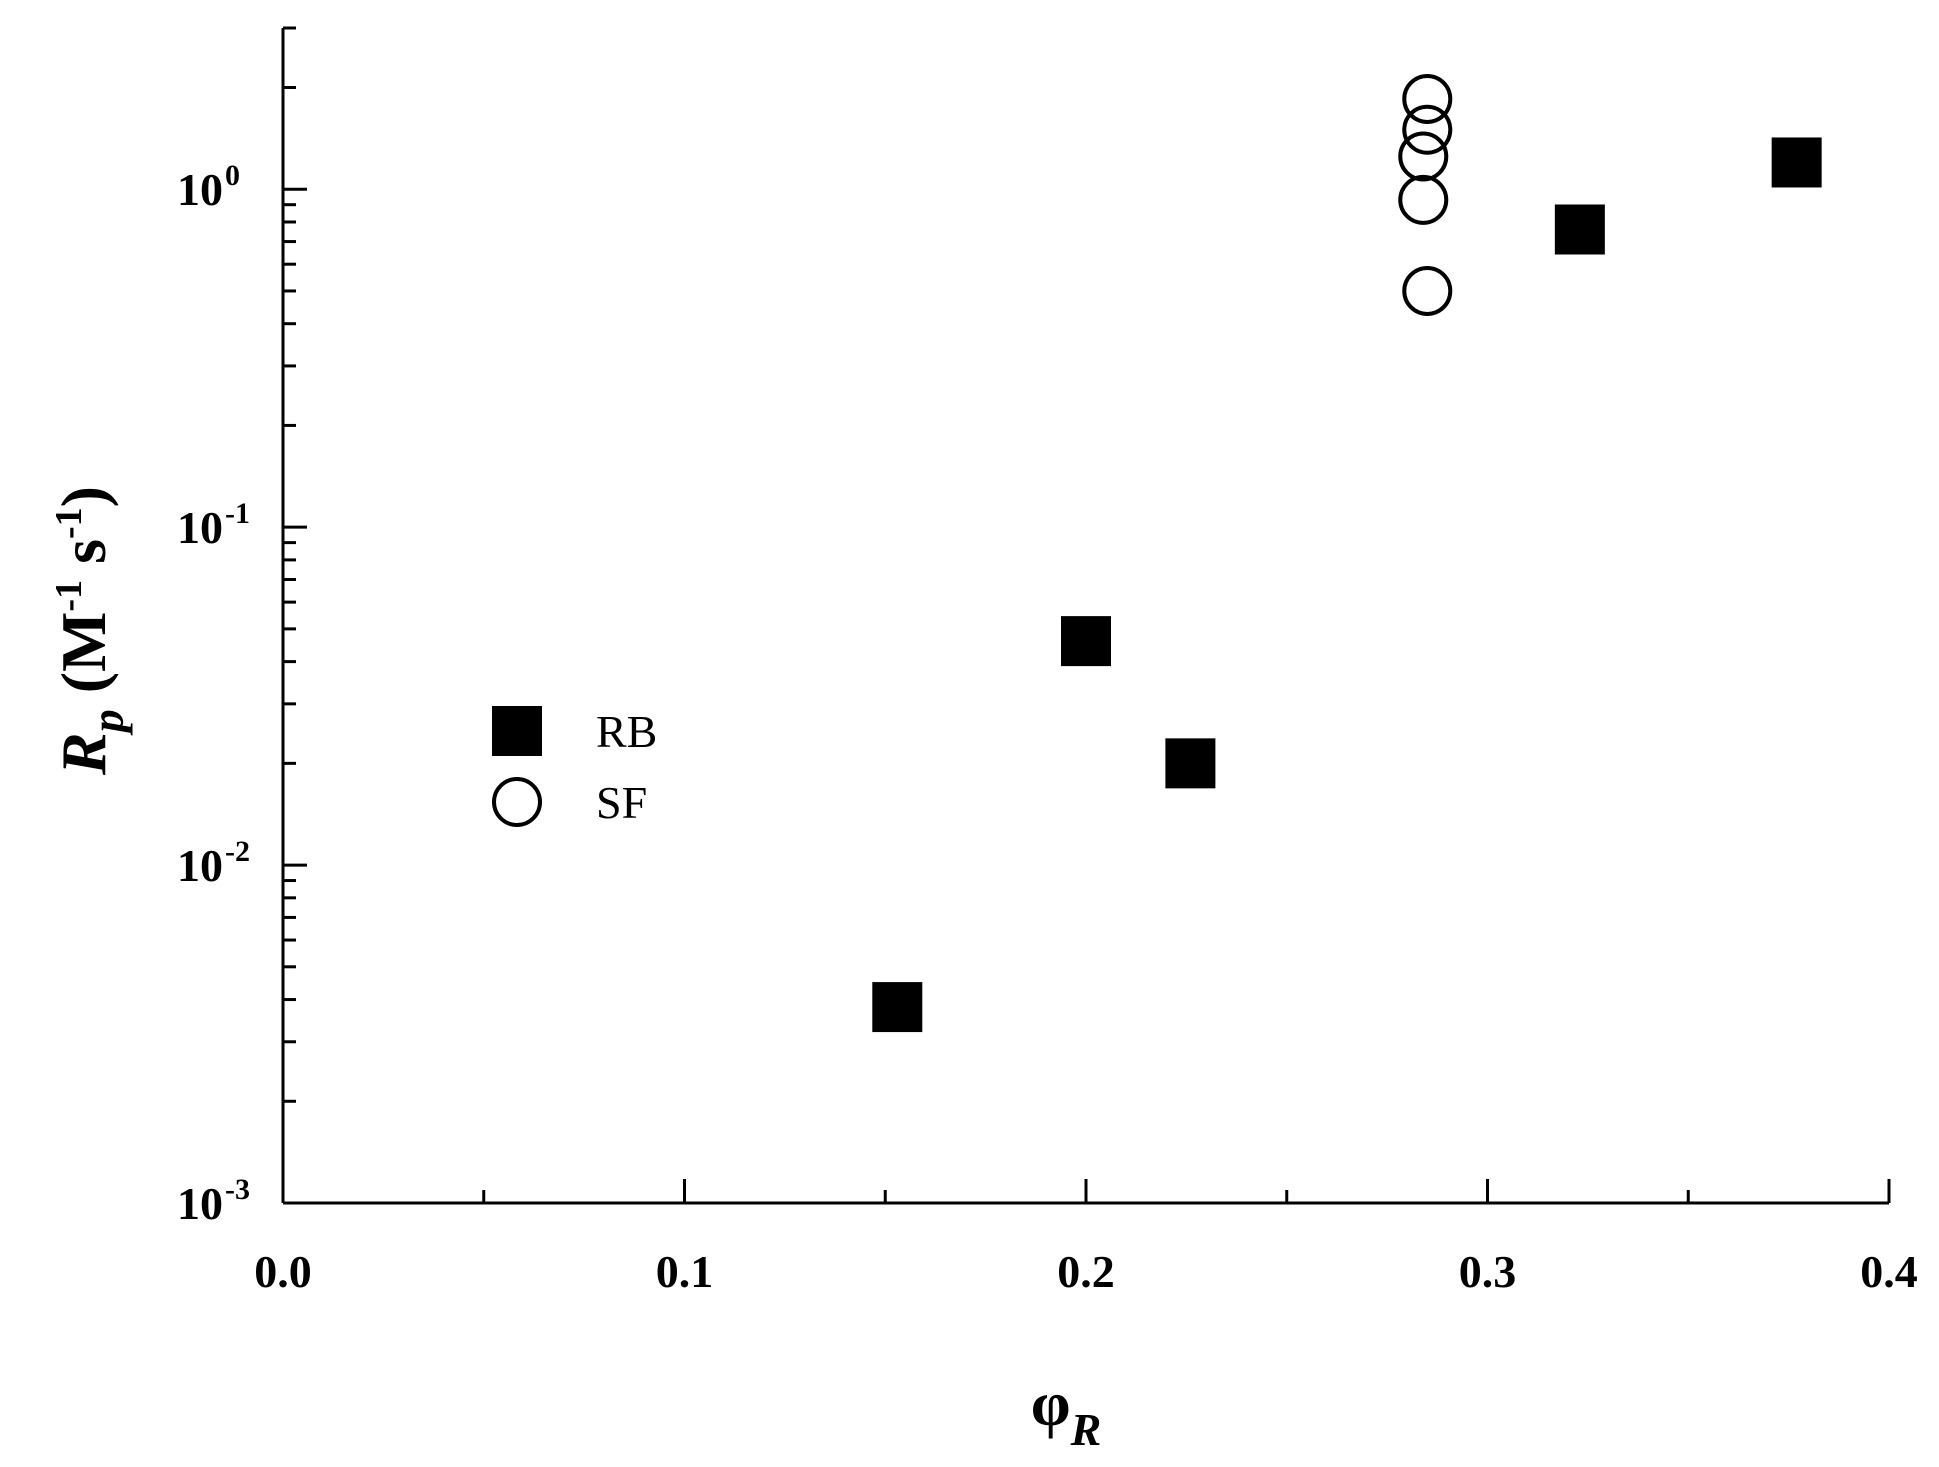 The height and width of the screenshot is (1467, 1939). What do you see at coordinates (685, 1271) in the screenshot?
I see `x-tick-label: 0.1` at bounding box center [685, 1271].